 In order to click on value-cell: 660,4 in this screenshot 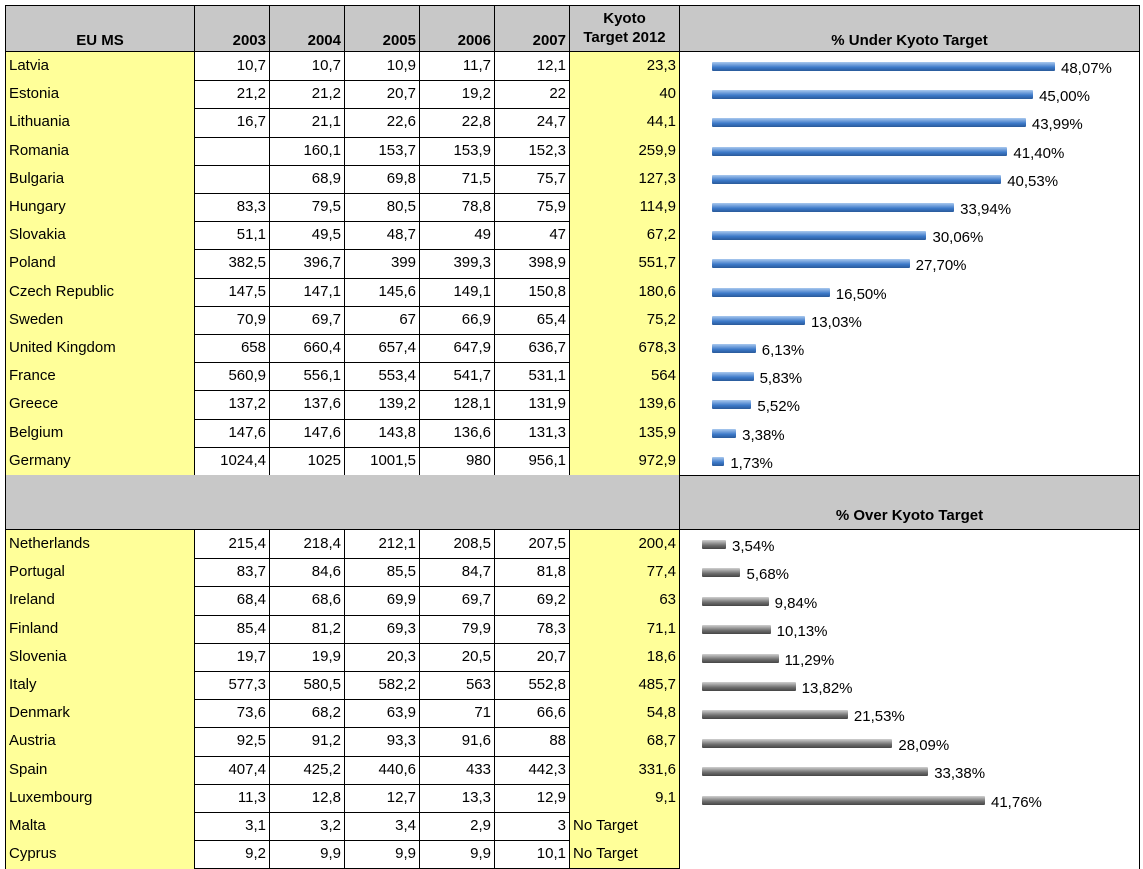, I will do `click(307, 349)`.